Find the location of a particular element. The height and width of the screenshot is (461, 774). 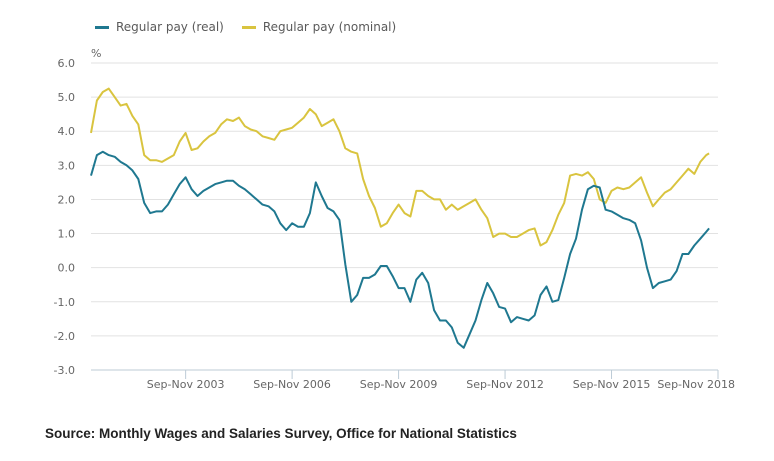

y-tick-label: -3.0 is located at coordinates (64, 370).